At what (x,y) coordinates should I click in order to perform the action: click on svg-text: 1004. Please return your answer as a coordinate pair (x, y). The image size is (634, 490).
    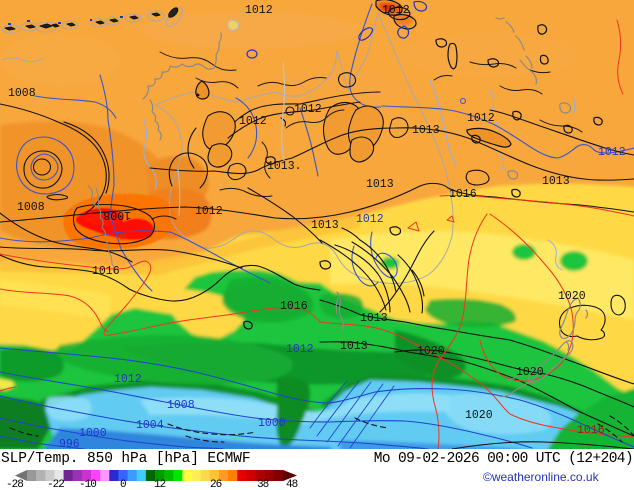
    Looking at the image, I should click on (150, 425).